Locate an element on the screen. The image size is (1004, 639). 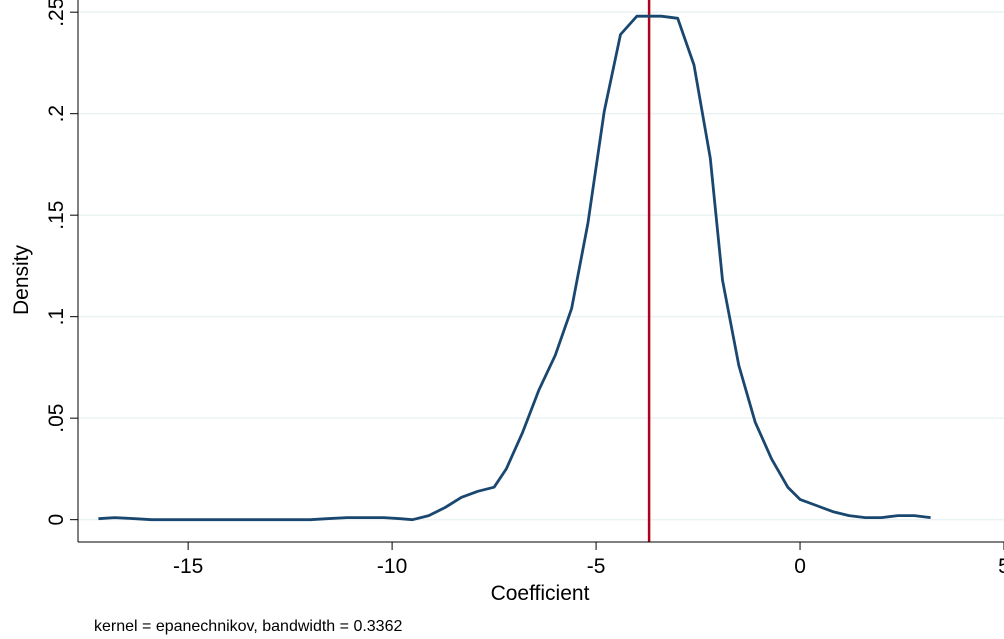
x-axis-title: Coefficient is located at coordinates (540, 593).